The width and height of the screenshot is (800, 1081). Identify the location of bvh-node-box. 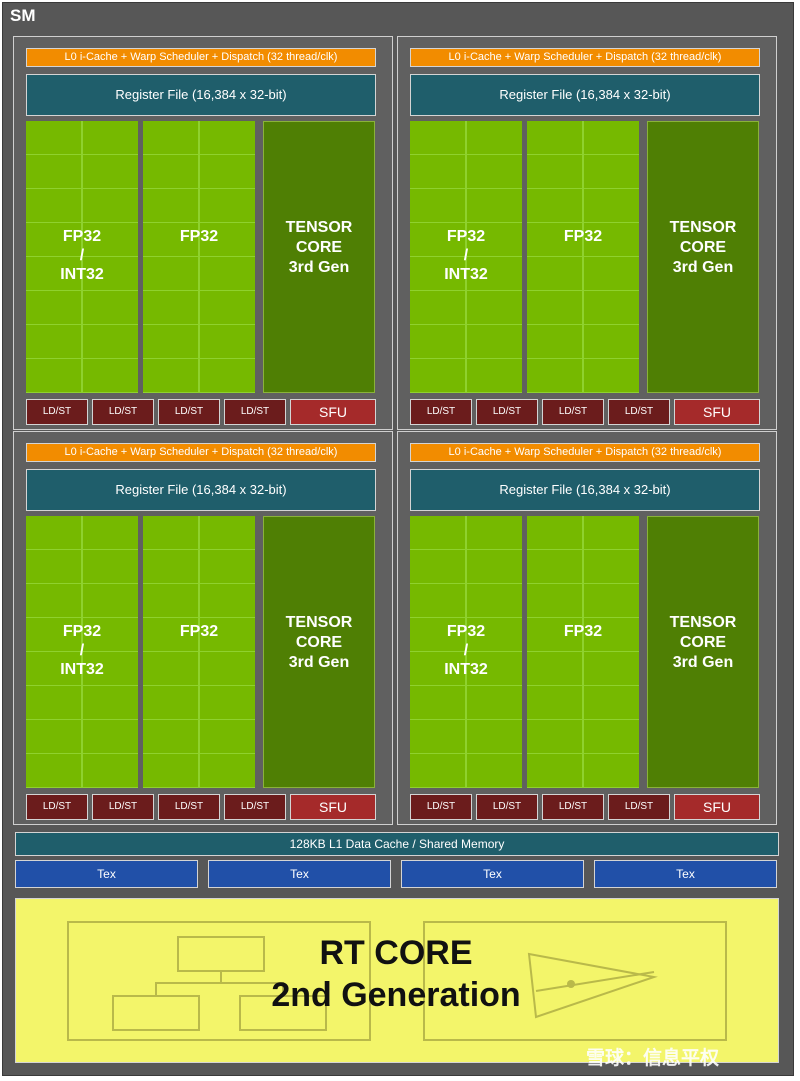
(156, 1013).